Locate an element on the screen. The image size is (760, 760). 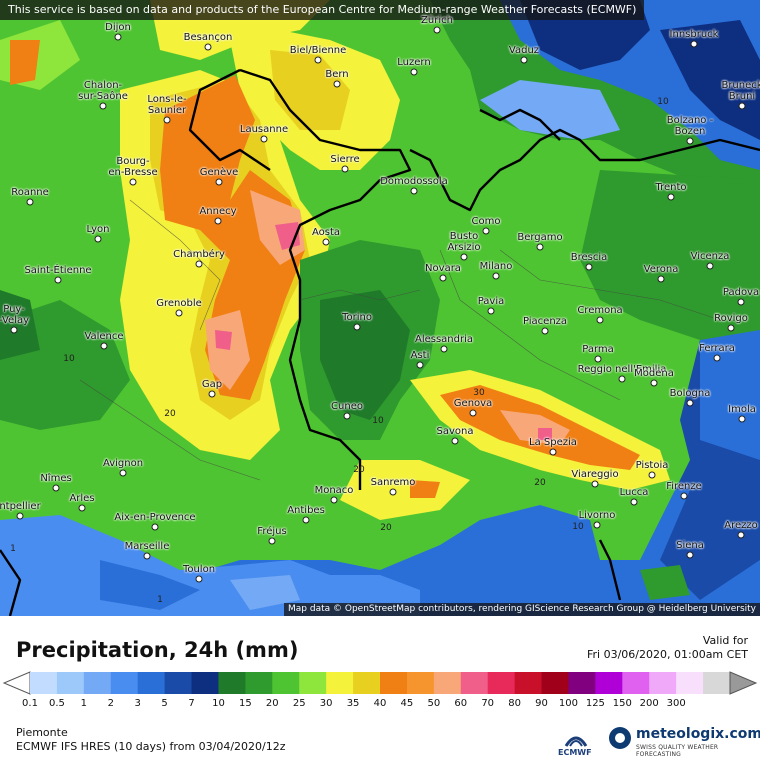
city-label: Imola is located at coordinates (742, 409).